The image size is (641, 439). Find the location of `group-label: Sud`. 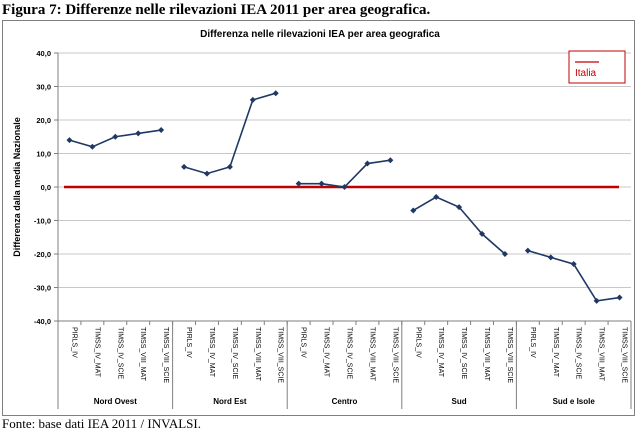

group-label: Sud is located at coordinates (459, 401).